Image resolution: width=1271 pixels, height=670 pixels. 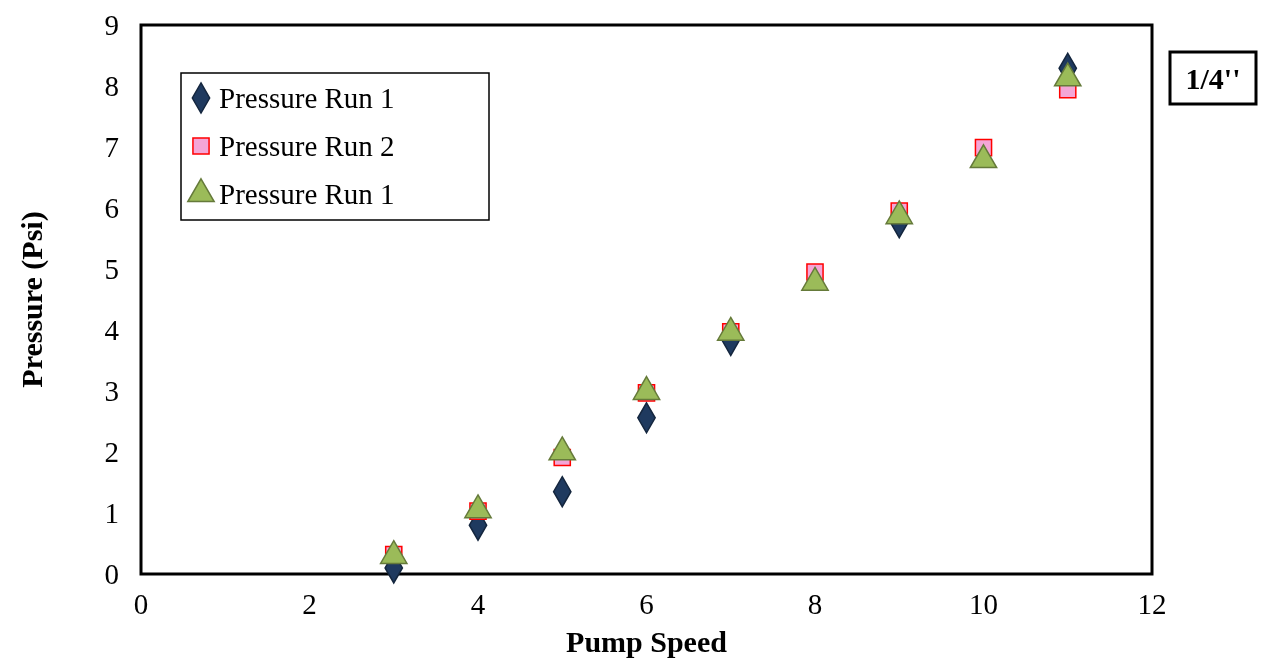 What do you see at coordinates (111, 391) in the screenshot?
I see `y-tick-label: 3` at bounding box center [111, 391].